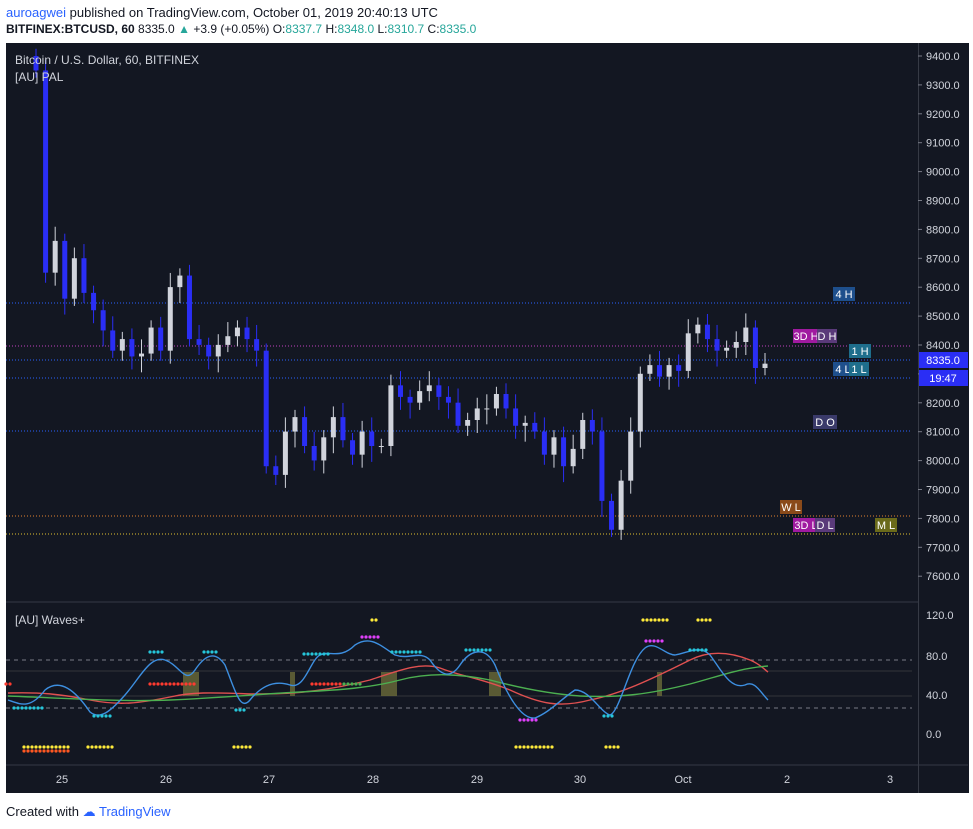  Describe the element at coordinates (943, 173) in the screenshot. I see `price-tick-label: 9000.0` at that location.